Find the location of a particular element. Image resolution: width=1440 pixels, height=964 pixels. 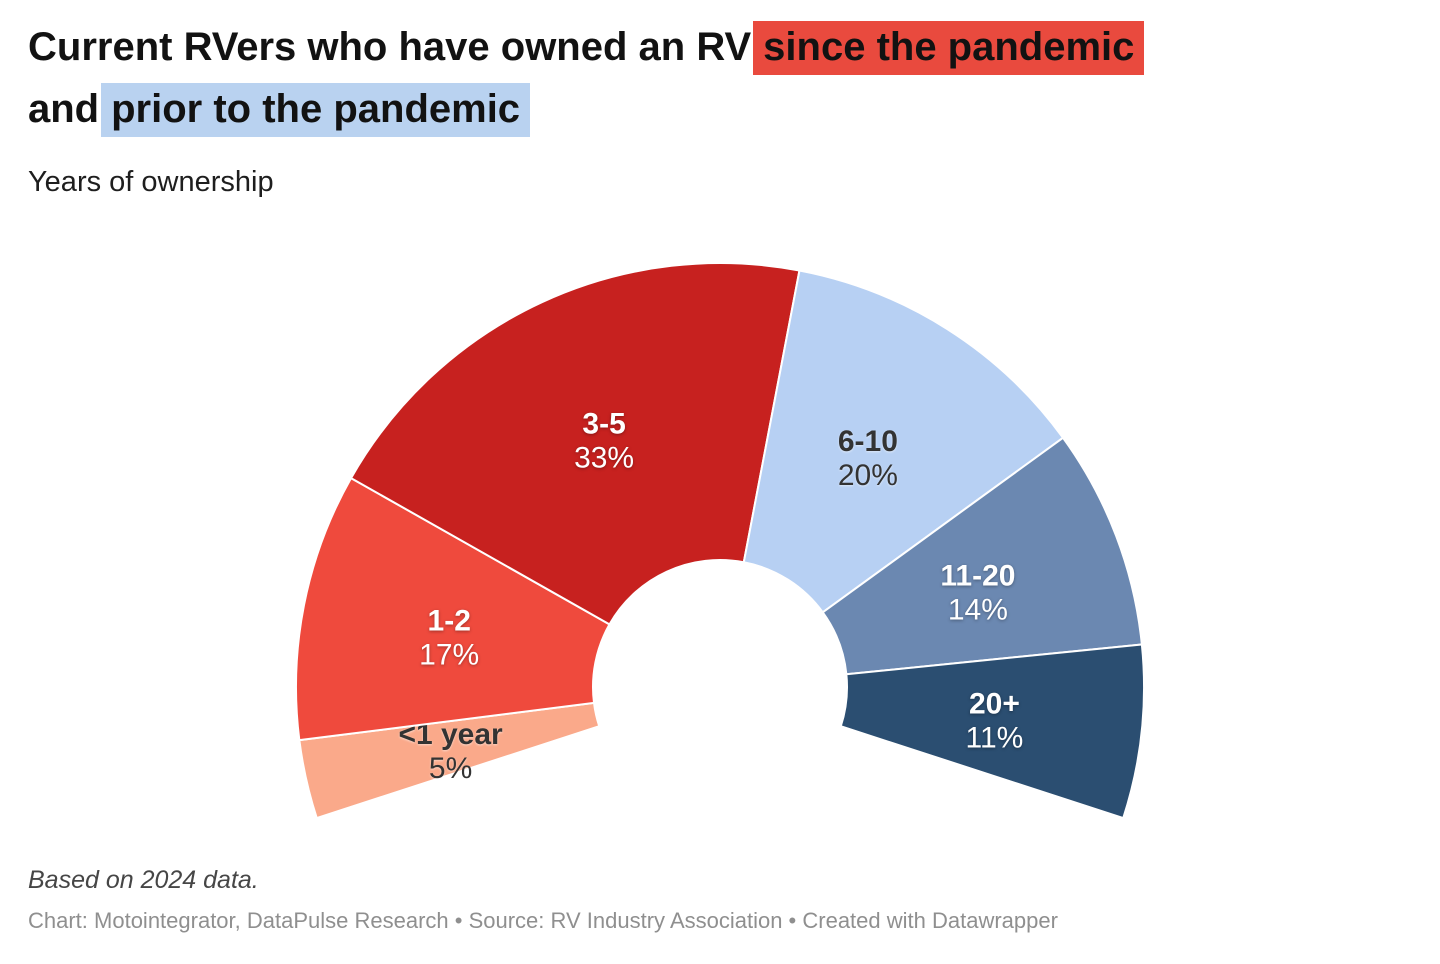

slice-label-category: 3-5 is located at coordinates (603, 424).